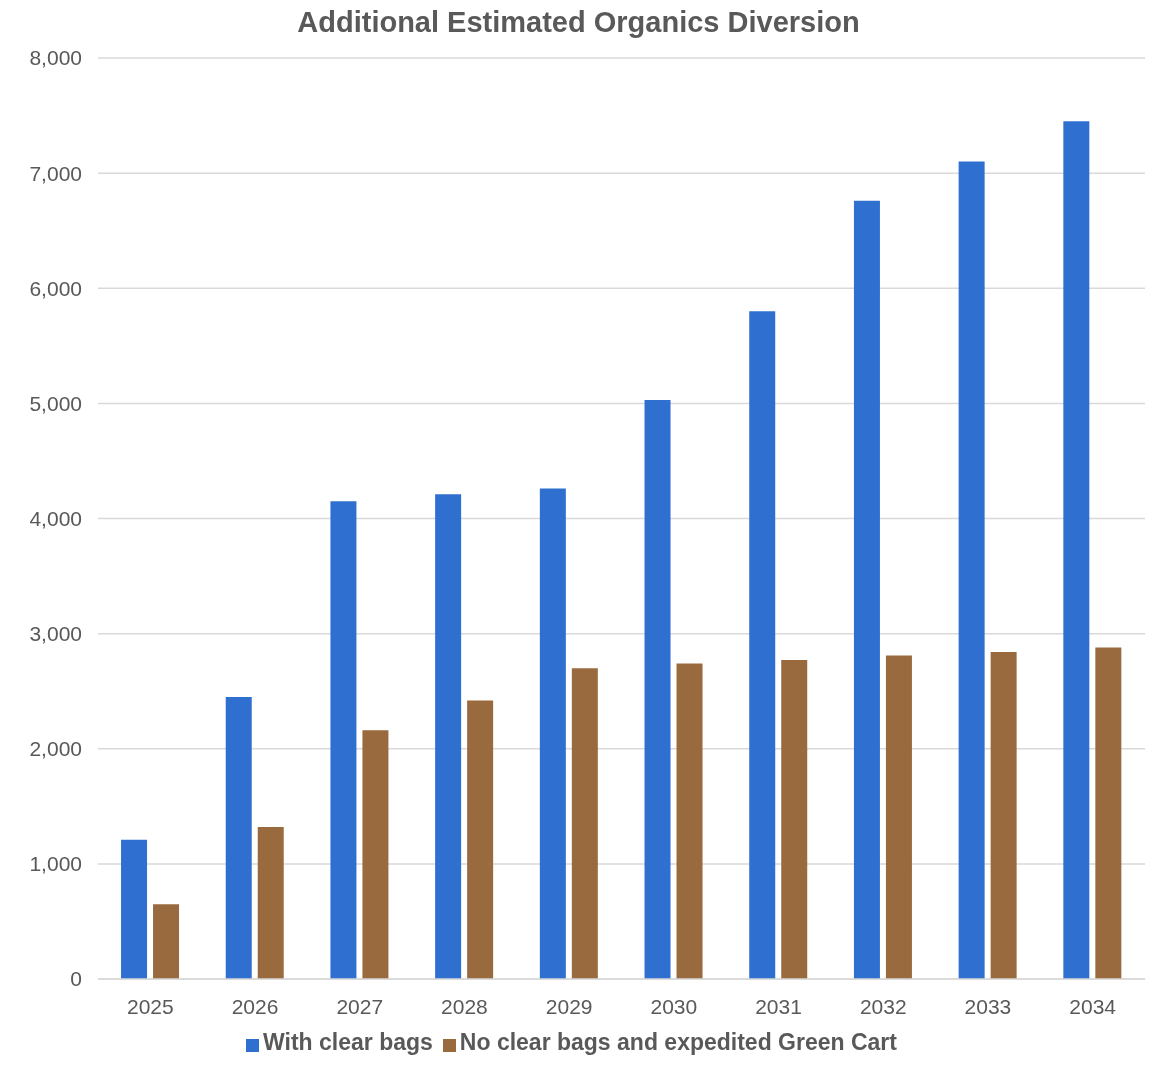  I want to click on x-tick-label: 2028, so click(464, 1006).